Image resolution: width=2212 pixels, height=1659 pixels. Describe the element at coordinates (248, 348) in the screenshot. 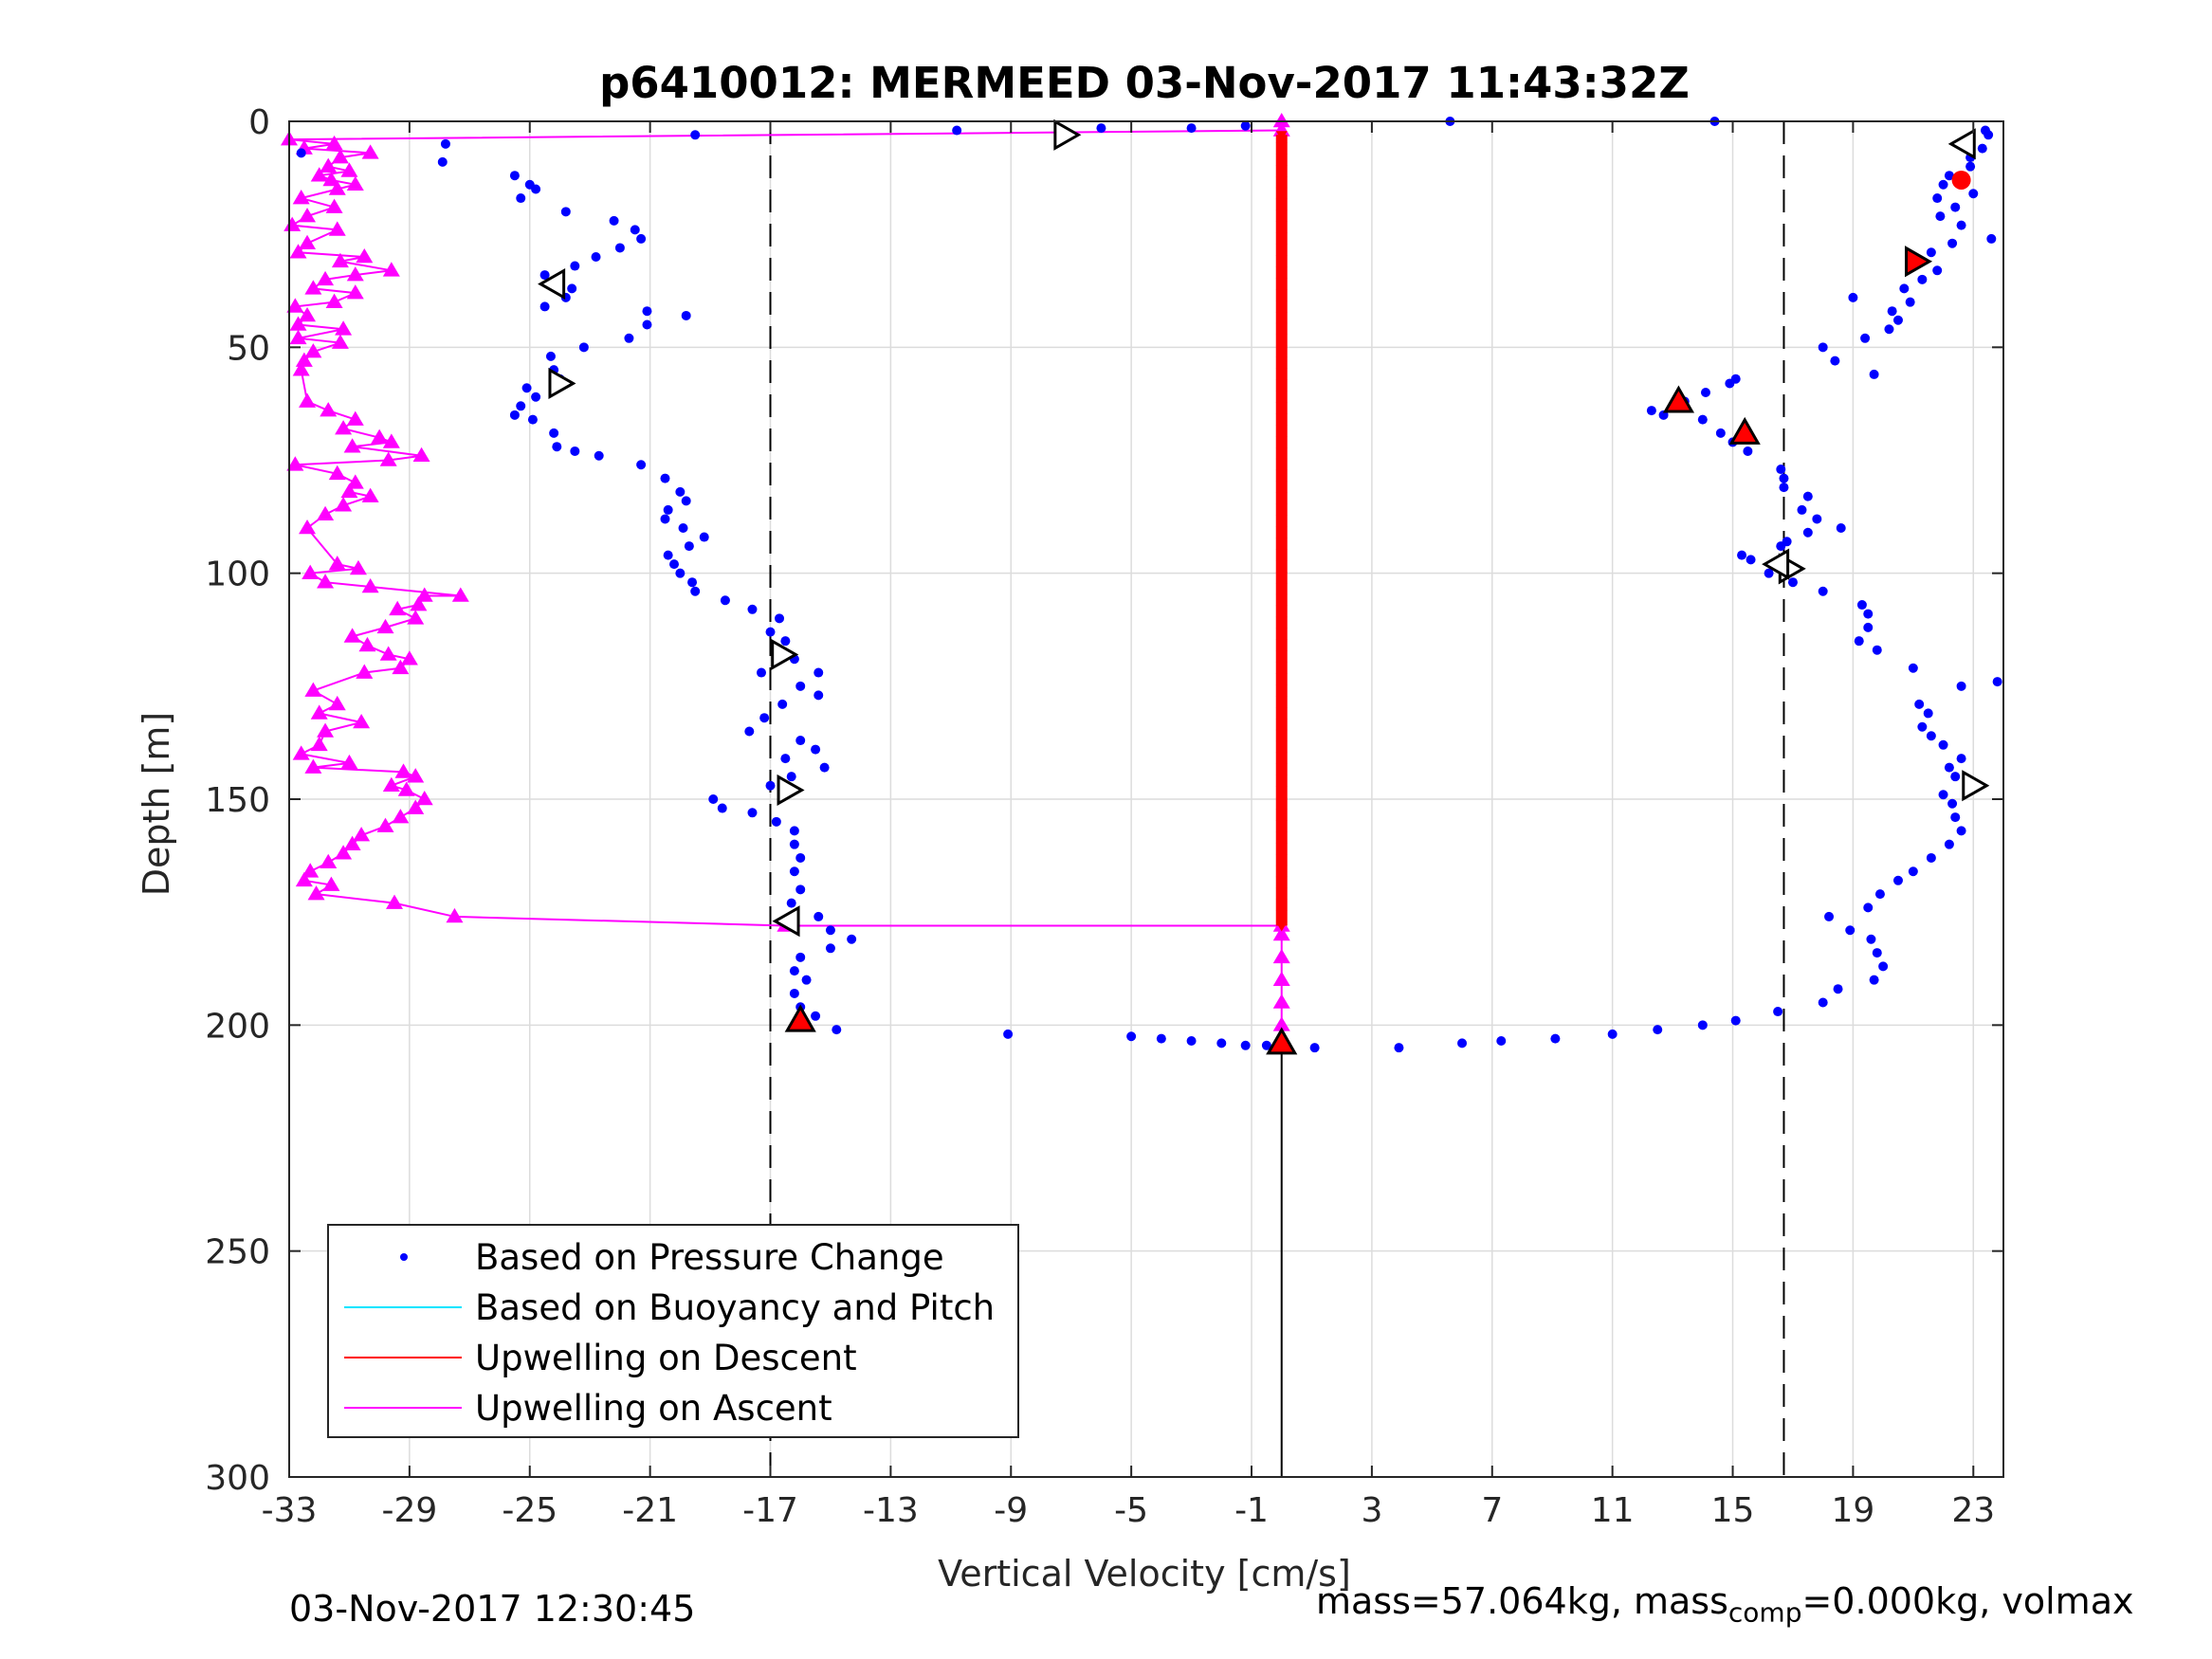

I see `y-tick-label: 50` at that location.